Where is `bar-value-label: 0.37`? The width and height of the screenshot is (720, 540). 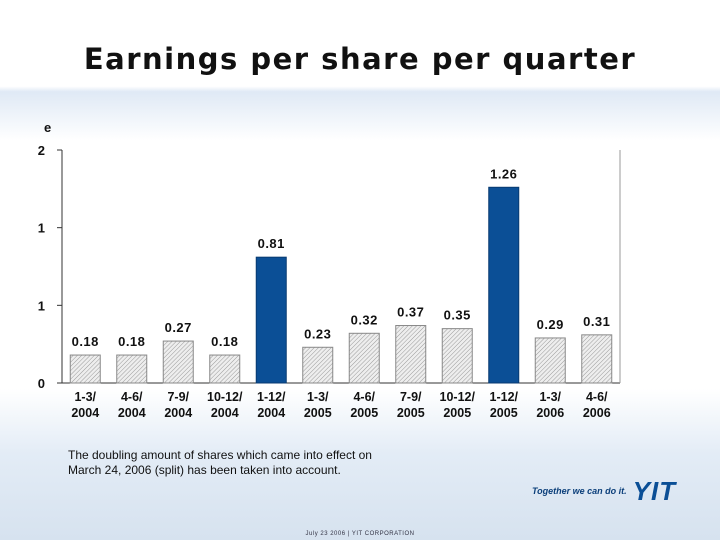
bar-value-label: 0.37 is located at coordinates (410, 312).